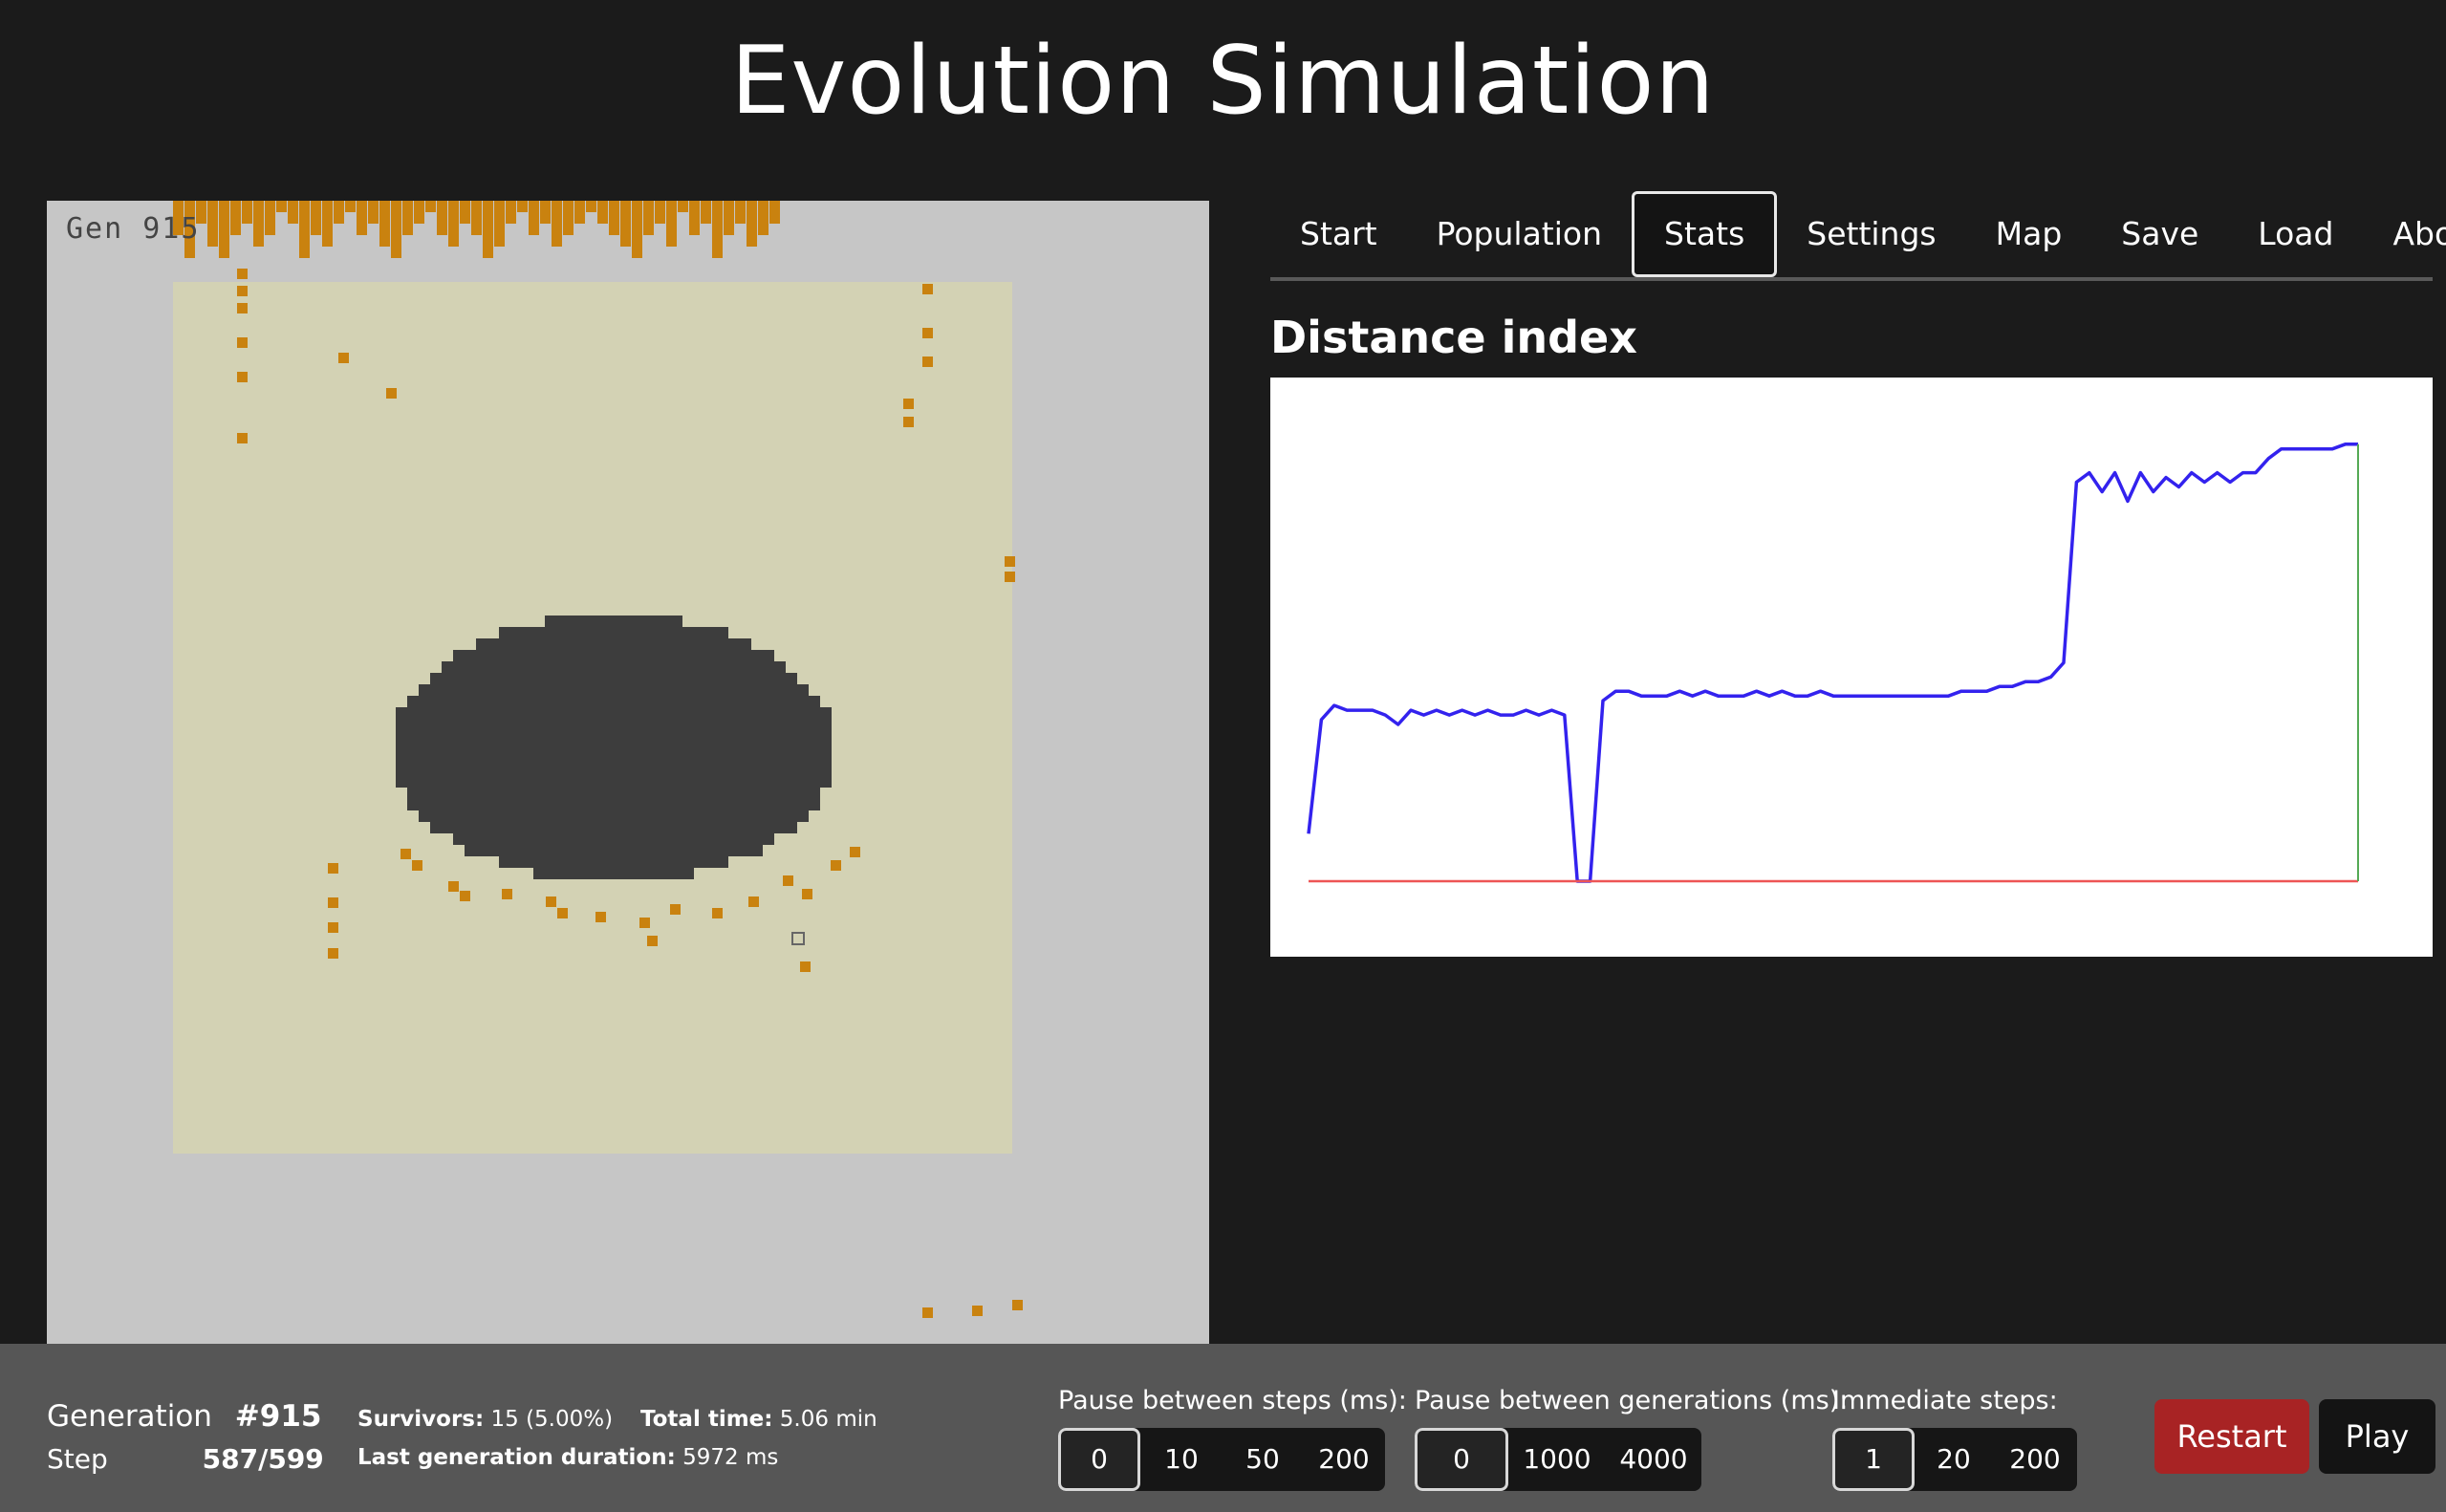 This screenshot has width=2446, height=1512. I want to click on last-generation-stat: Last generation duration: 5972 ms, so click(567, 1457).